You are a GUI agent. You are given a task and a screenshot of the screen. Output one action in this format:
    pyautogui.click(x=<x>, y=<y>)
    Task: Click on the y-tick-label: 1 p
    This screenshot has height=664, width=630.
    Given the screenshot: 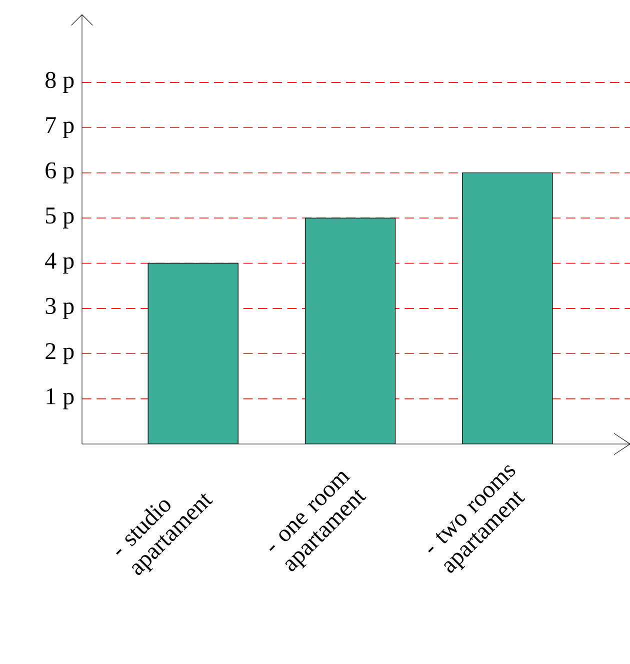 What is the action you would take?
    pyautogui.click(x=60, y=399)
    